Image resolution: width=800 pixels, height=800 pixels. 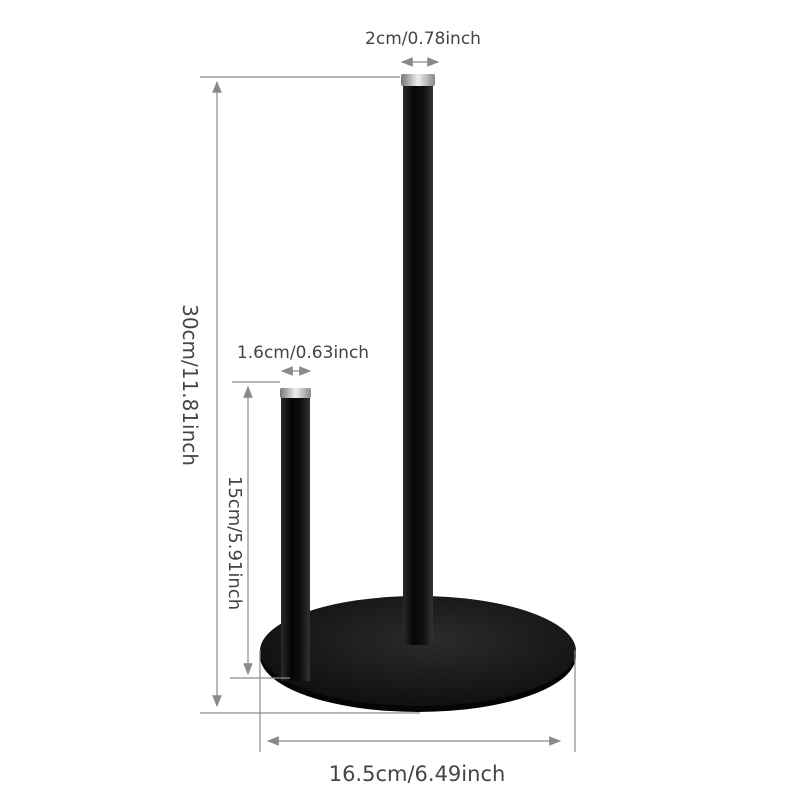 What do you see at coordinates (418, 80) in the screenshot?
I see `tall-pole-cap` at bounding box center [418, 80].